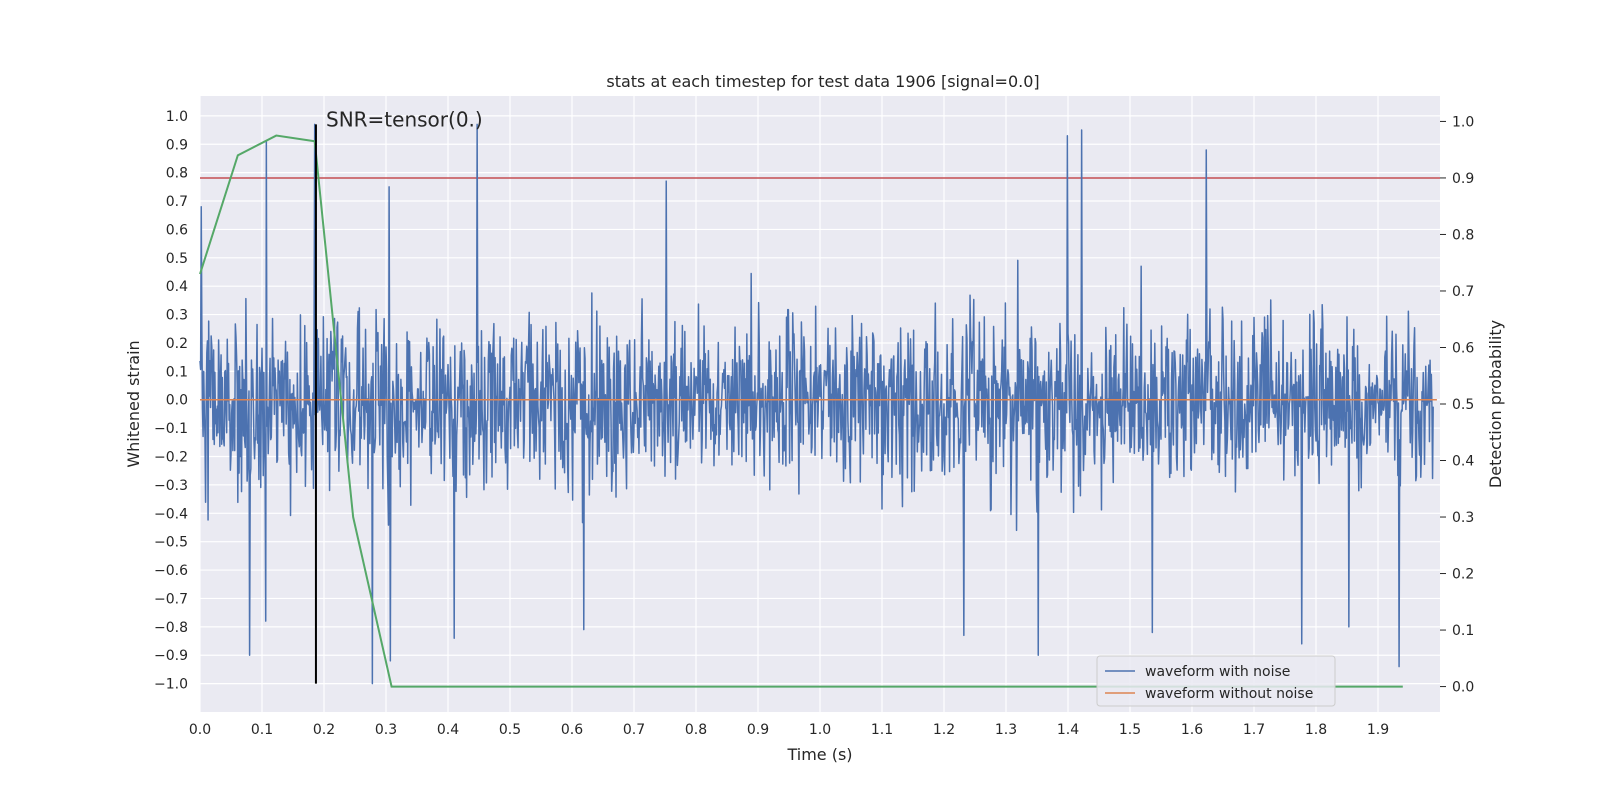 Image resolution: width=1600 pixels, height=800 pixels. What do you see at coordinates (177, 202) in the screenshot?
I see `y-tick-label: 0.7` at bounding box center [177, 202].